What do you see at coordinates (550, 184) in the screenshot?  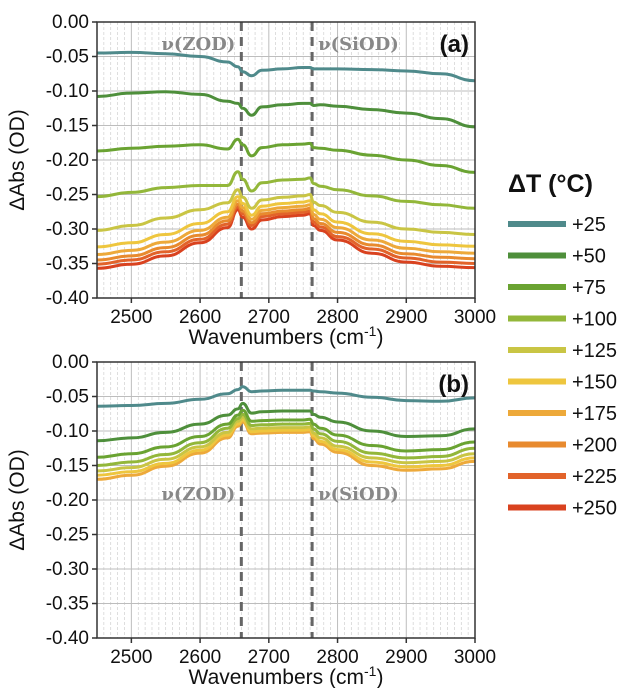 I see `legend-title: ΔT (°C)` at bounding box center [550, 184].